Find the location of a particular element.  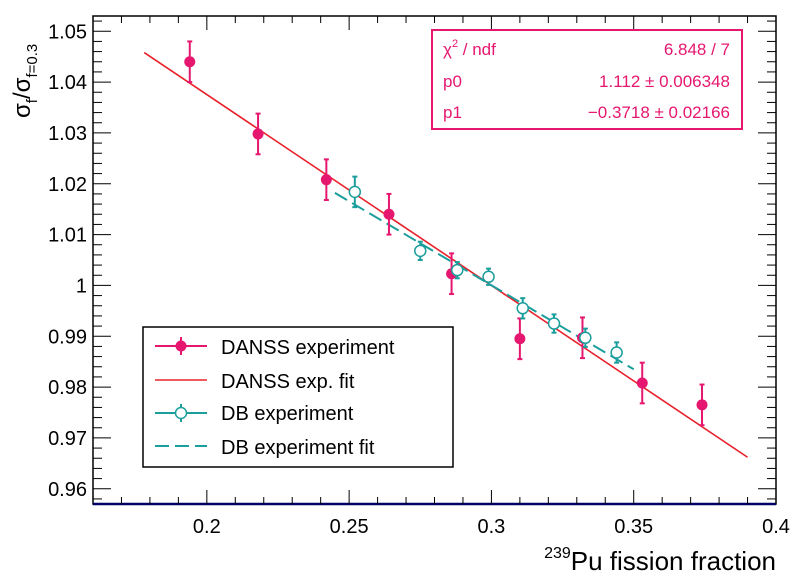

y-tick-label: 1.02 is located at coordinates (67, 185).